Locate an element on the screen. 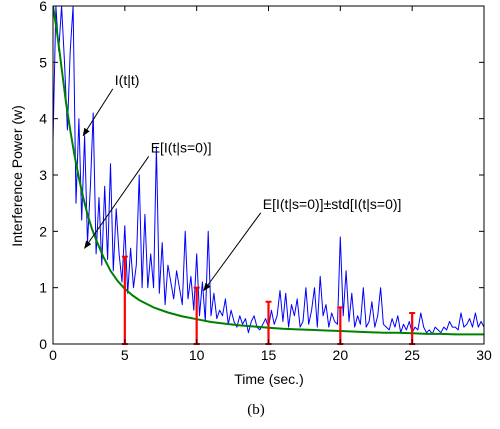 Image resolution: width=500 pixels, height=429 pixels. x-tick-label: 15 is located at coordinates (269, 355).